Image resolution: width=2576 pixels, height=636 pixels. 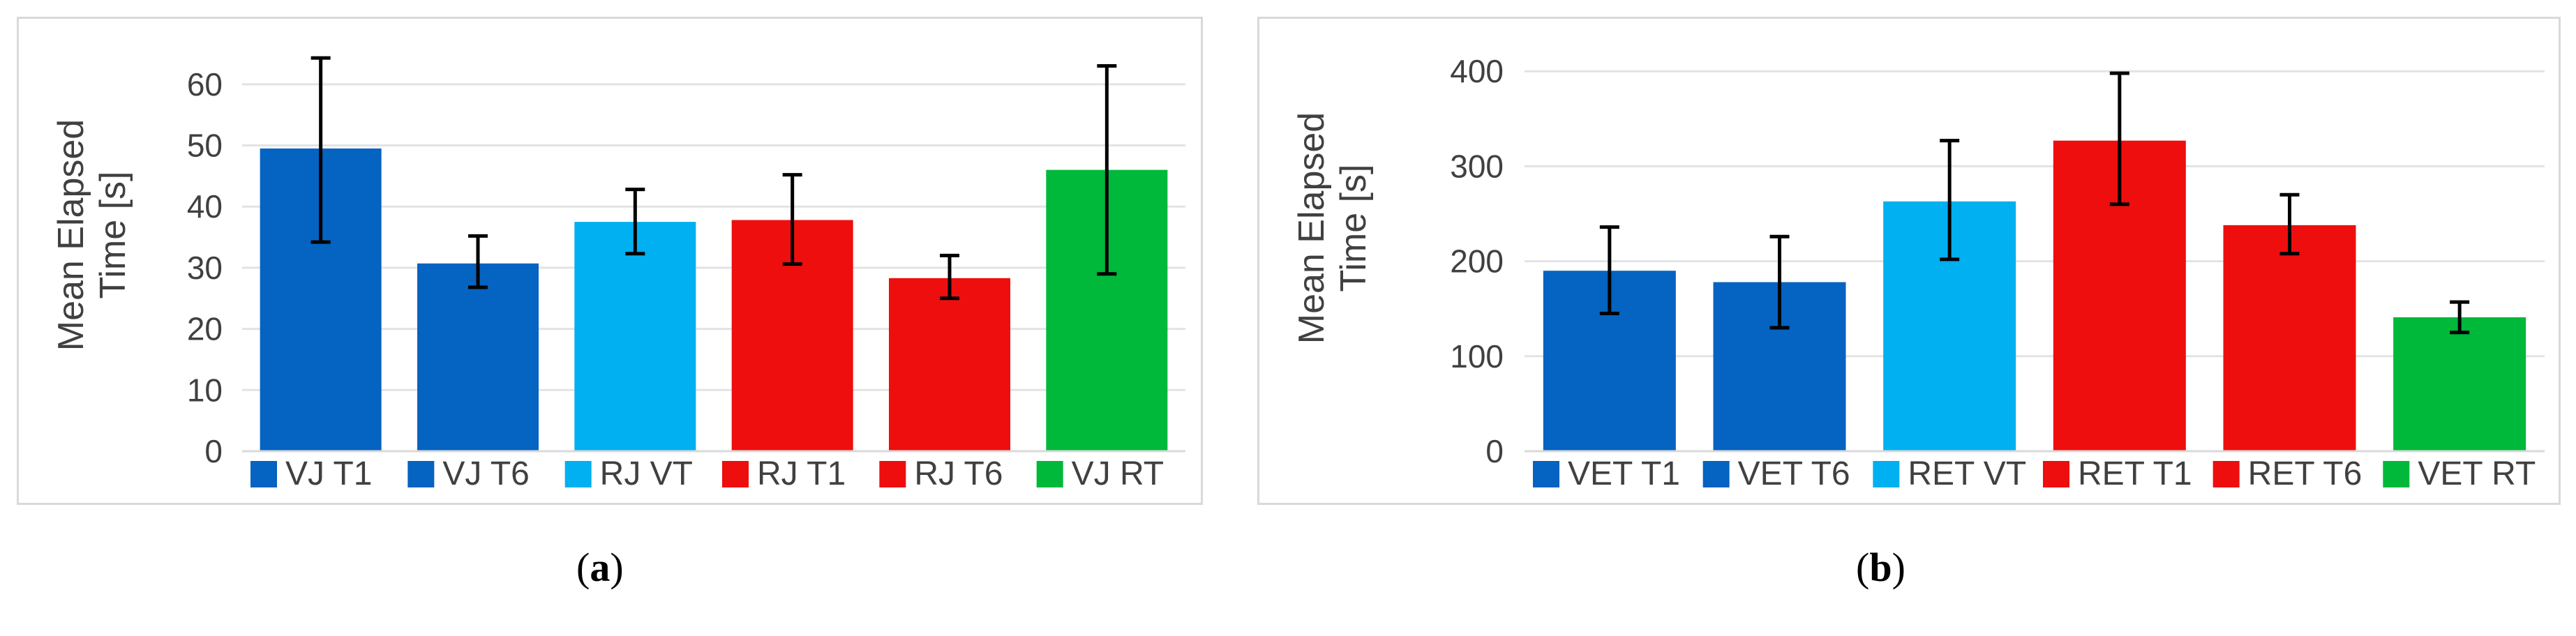 What do you see at coordinates (1477, 261) in the screenshot?
I see `y-tick-label: 200` at bounding box center [1477, 261].